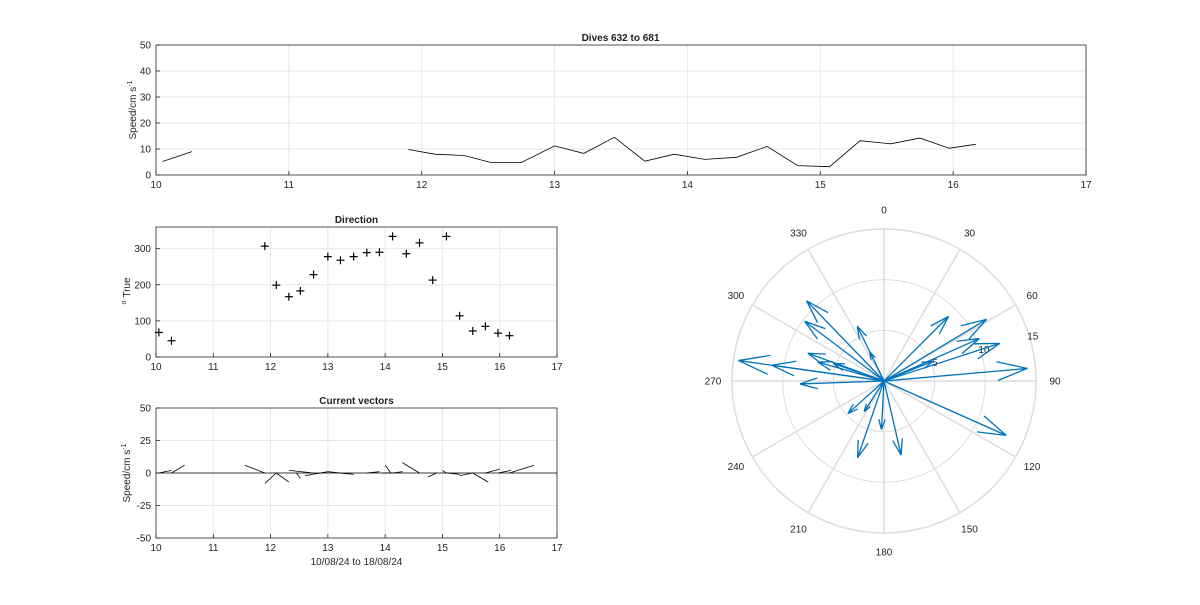 This screenshot has height=605, width=1200. Describe the element at coordinates (357, 562) in the screenshot. I see `vectors-xlabel: 10/08/24 to 18/08/24` at that location.